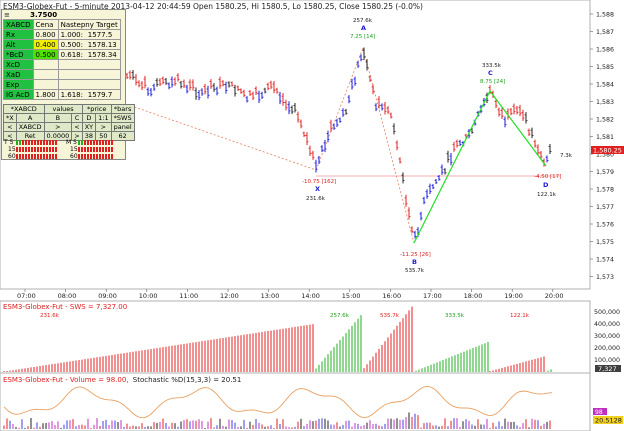 This screenshot has height=431, width=624. What do you see at coordinates (58, 127) in the screenshot?
I see `xabcd-next-button: >` at bounding box center [58, 127].